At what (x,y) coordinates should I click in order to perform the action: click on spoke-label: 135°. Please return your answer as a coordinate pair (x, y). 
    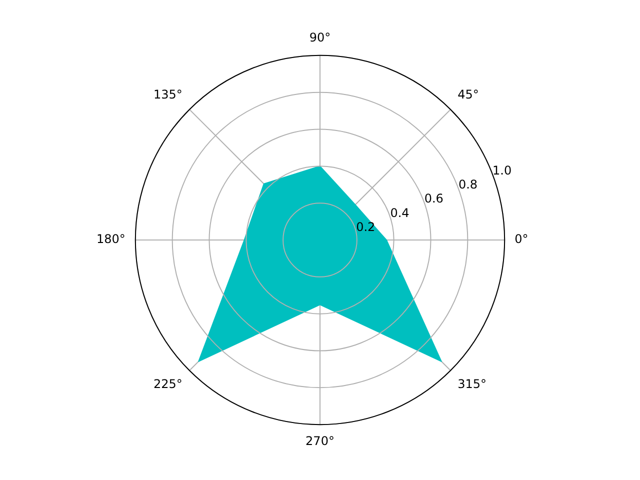
    Looking at the image, I should click on (167, 94).